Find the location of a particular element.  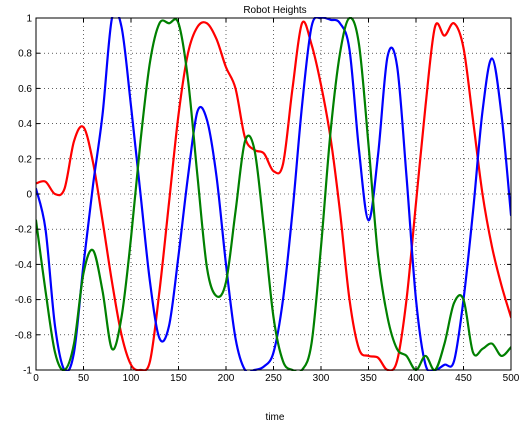

x-tick-label: 250 is located at coordinates (273, 378).